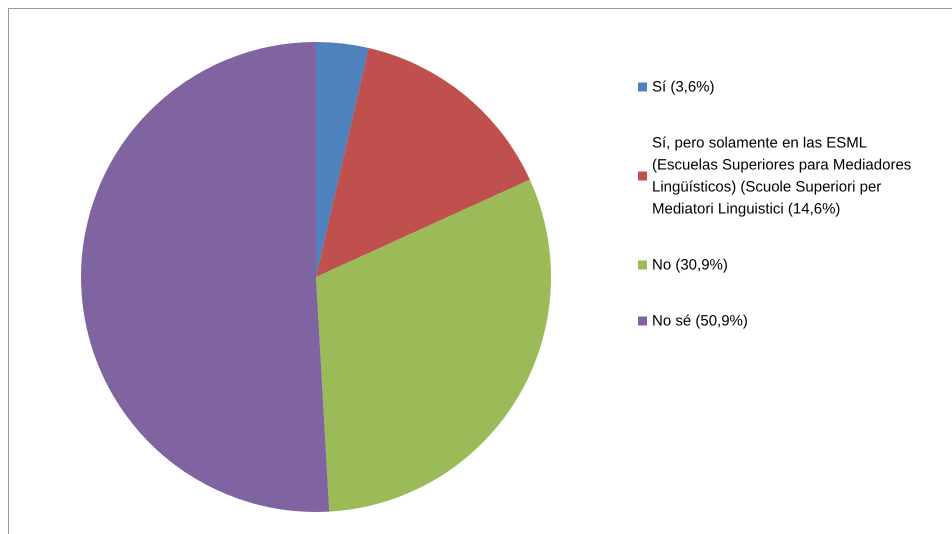 The image size is (952, 534). I want to click on legend-label: No (30,9%), so click(690, 265).